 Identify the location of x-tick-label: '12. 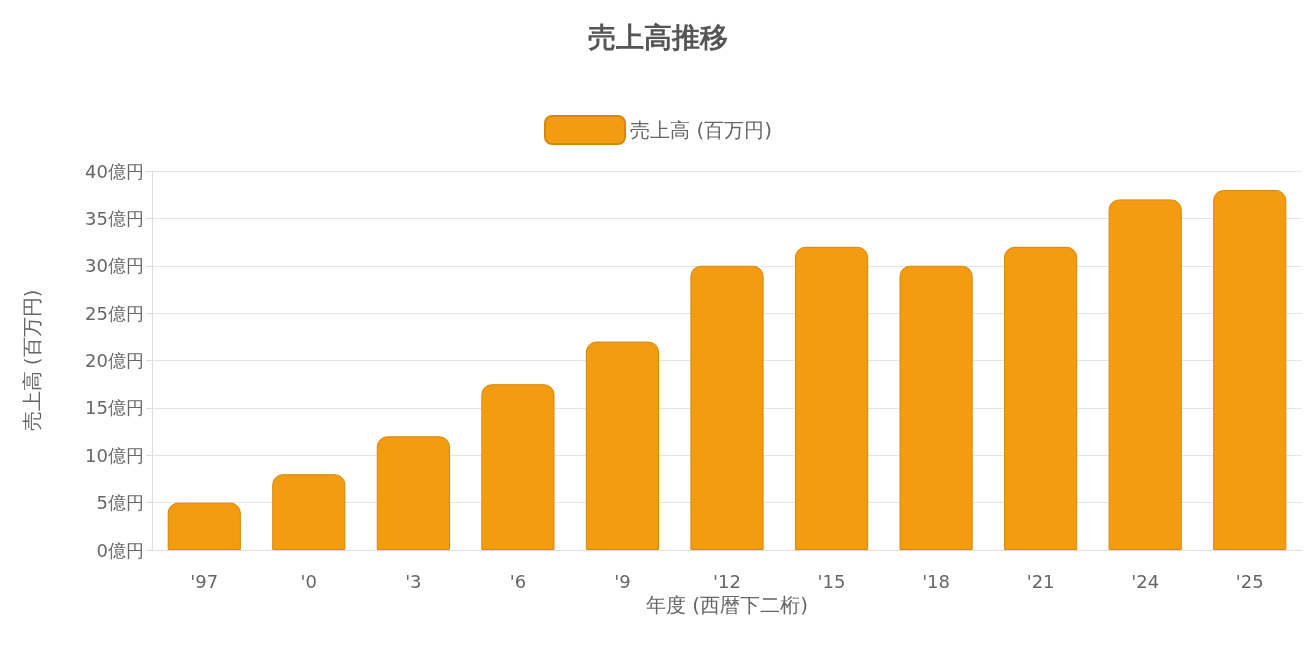
(727, 581).